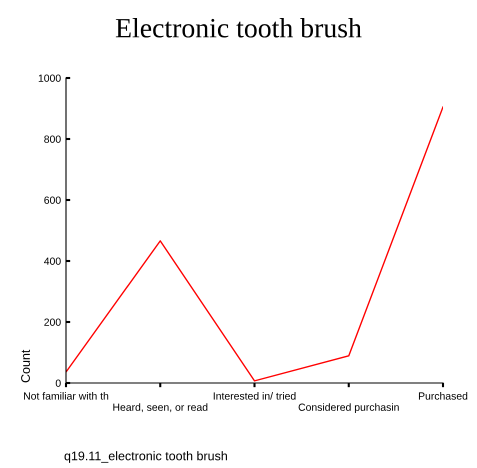  I want to click on y-tick-label: 400, so click(52, 261).